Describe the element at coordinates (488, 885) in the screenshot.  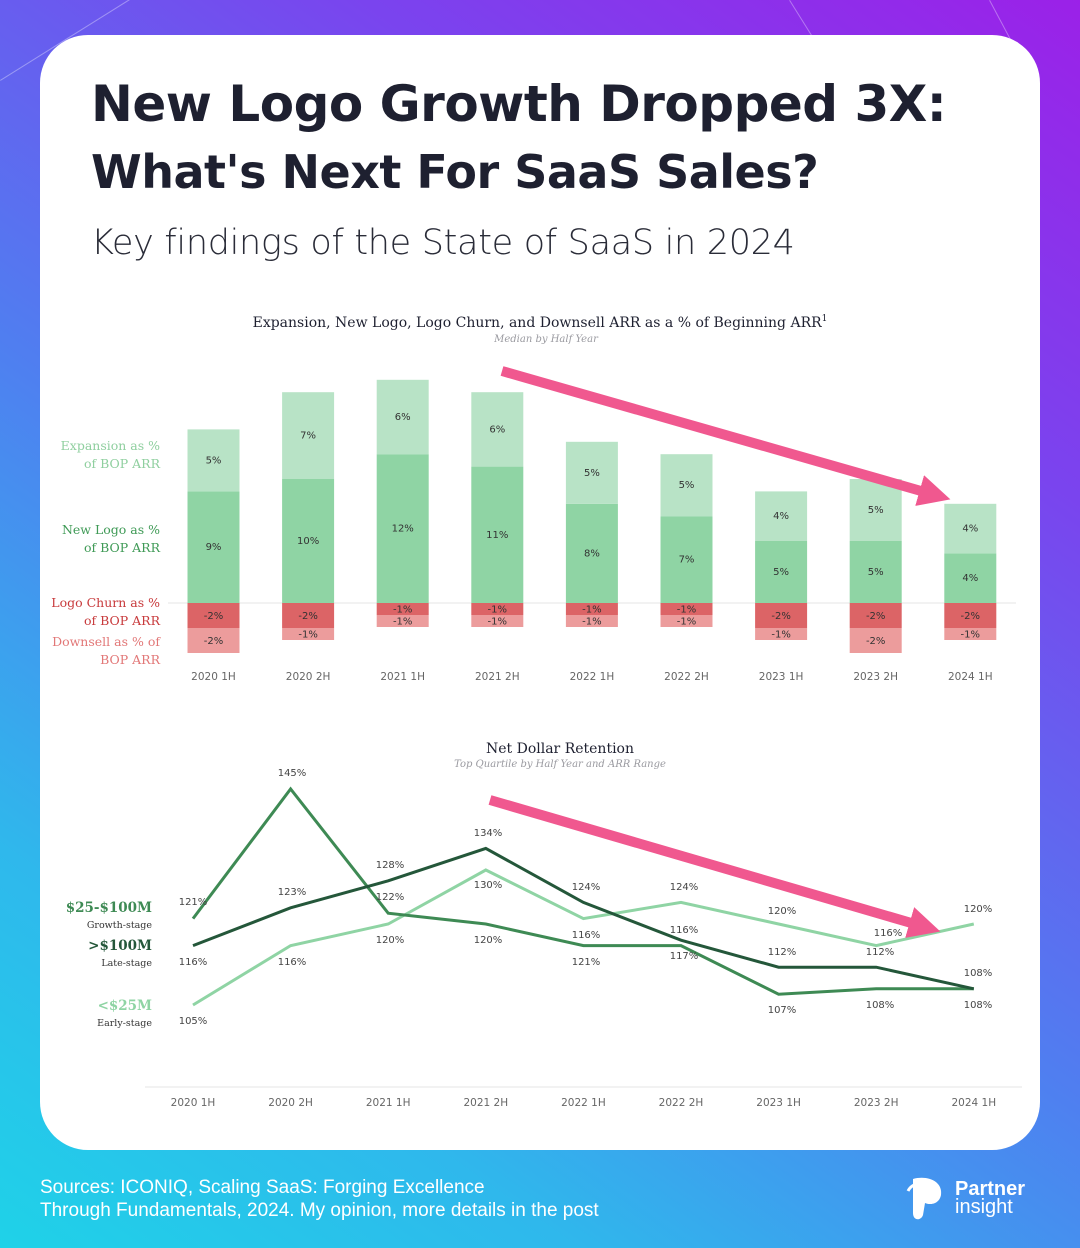
I see `line-data-label: 130%` at that location.